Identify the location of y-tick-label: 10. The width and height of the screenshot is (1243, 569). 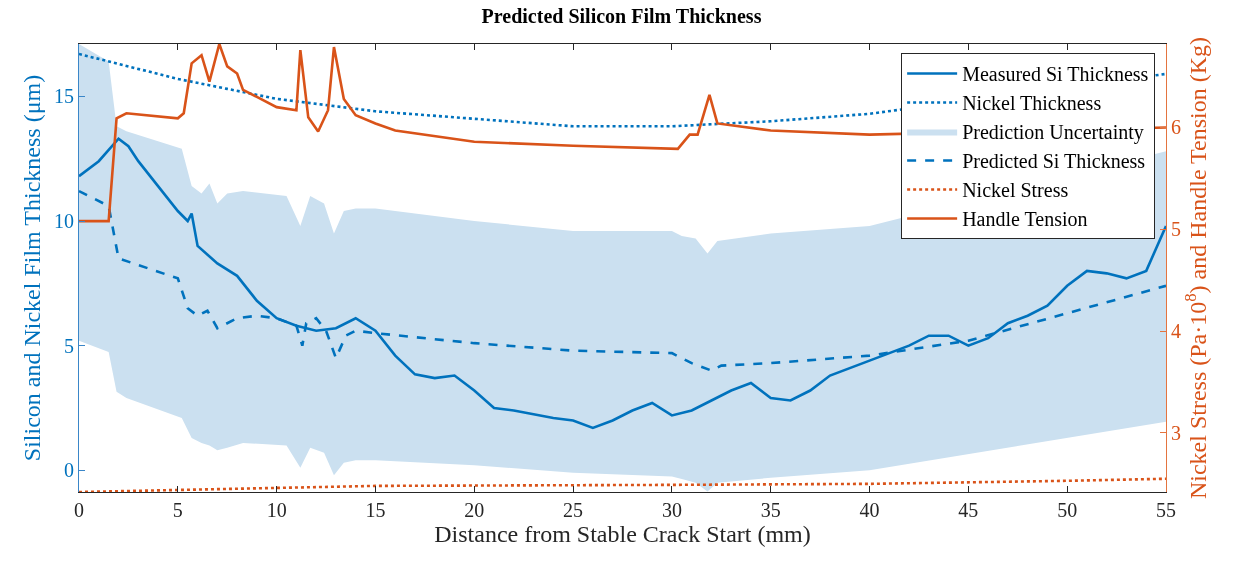
(64, 221).